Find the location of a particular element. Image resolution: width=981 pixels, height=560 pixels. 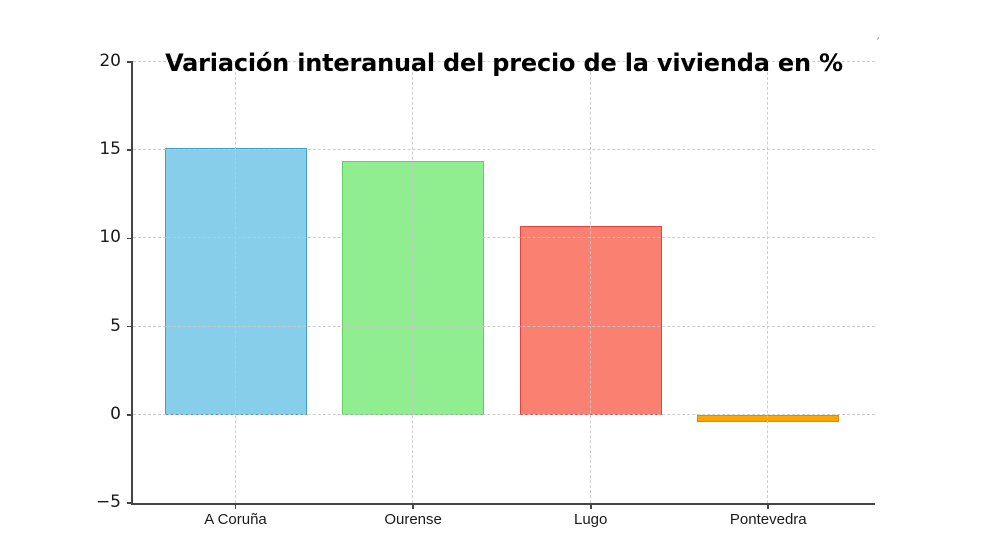

x-tick-label: A Coruña is located at coordinates (235, 519).